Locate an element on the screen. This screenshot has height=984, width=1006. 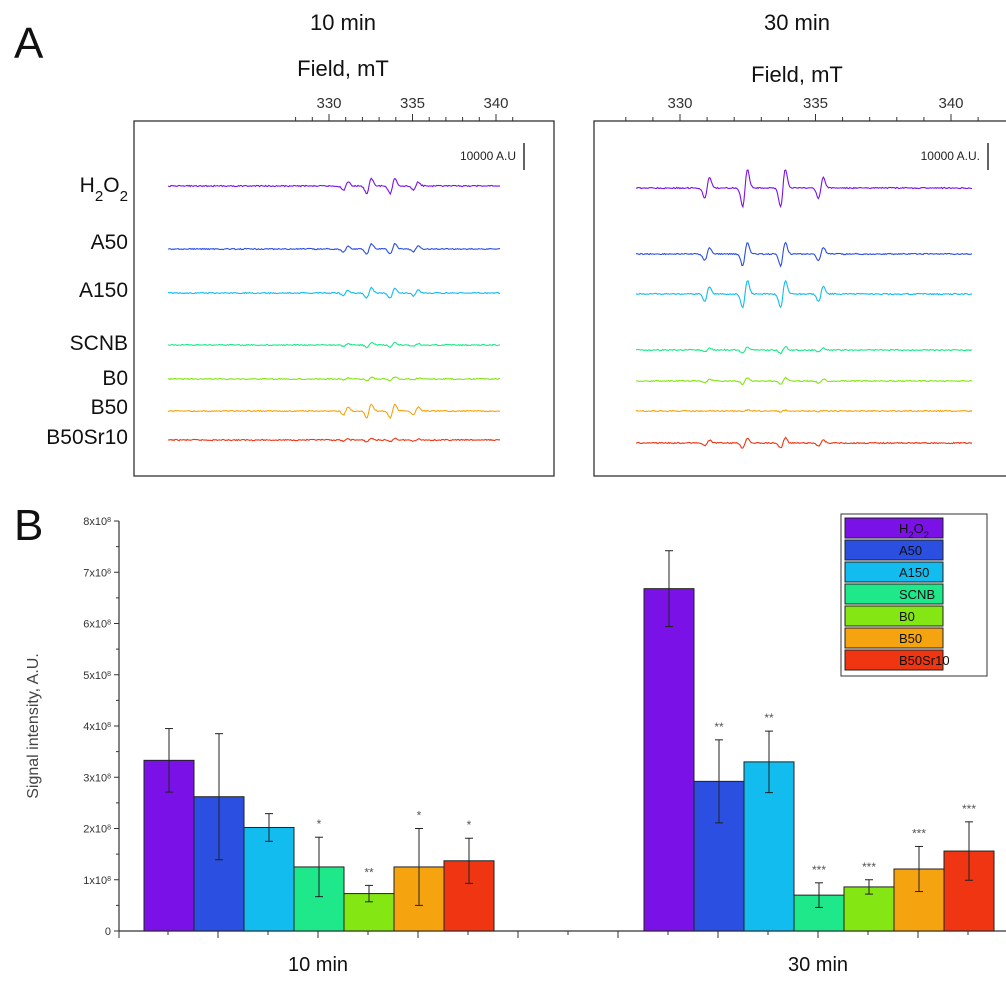
panel-letter-a: A is located at coordinates (29, 43).